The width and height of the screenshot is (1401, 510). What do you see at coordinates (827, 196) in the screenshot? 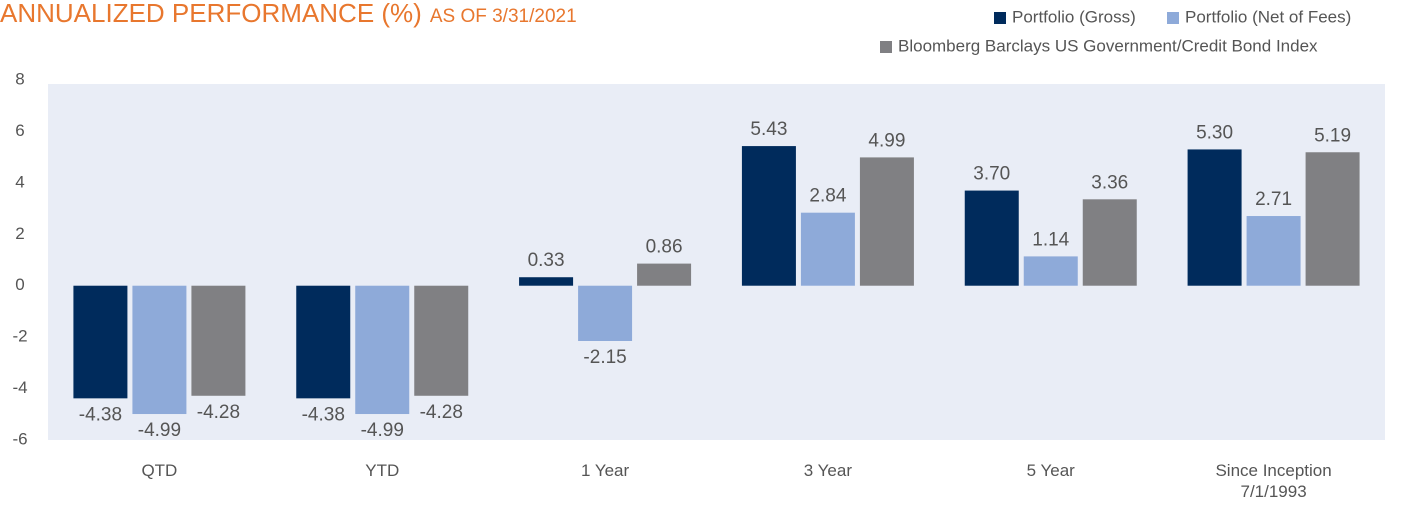
I see `data-label: 2.84` at bounding box center [827, 196].